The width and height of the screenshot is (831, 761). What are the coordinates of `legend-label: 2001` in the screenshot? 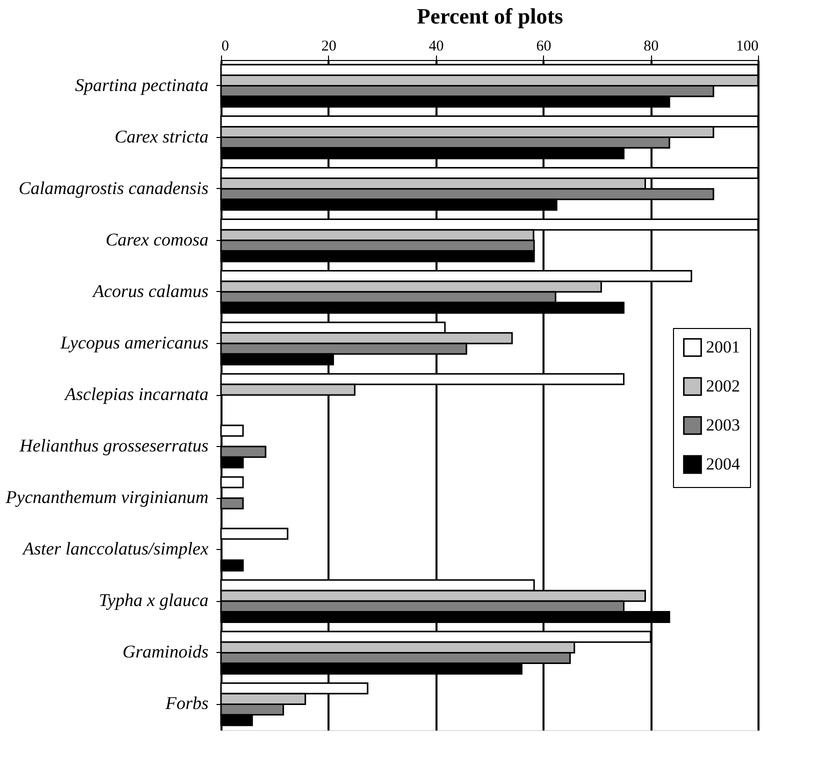 It's located at (723, 347).